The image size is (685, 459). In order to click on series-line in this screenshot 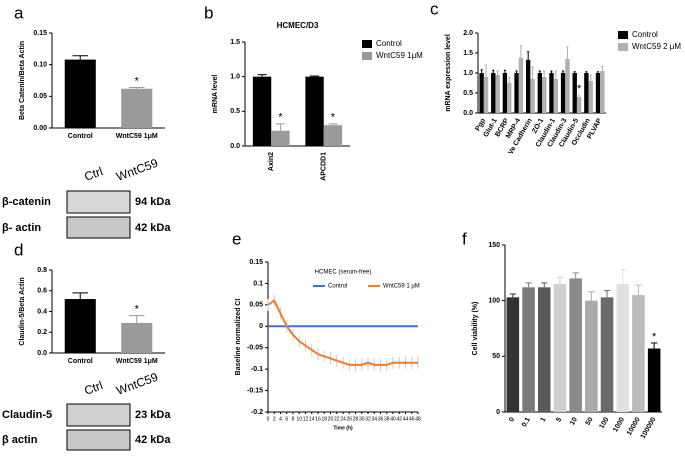, I will do `click(342, 332)`.